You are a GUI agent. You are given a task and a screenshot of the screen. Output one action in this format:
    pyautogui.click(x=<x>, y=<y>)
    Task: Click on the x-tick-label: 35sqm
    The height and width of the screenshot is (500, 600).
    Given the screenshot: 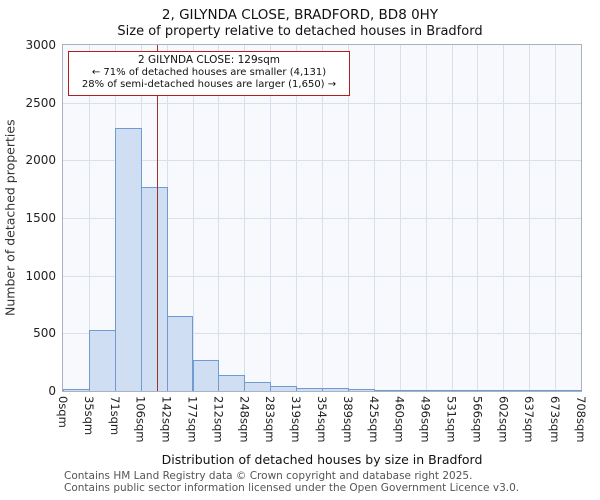 What is the action you would take?
    pyautogui.click(x=88, y=416)
    